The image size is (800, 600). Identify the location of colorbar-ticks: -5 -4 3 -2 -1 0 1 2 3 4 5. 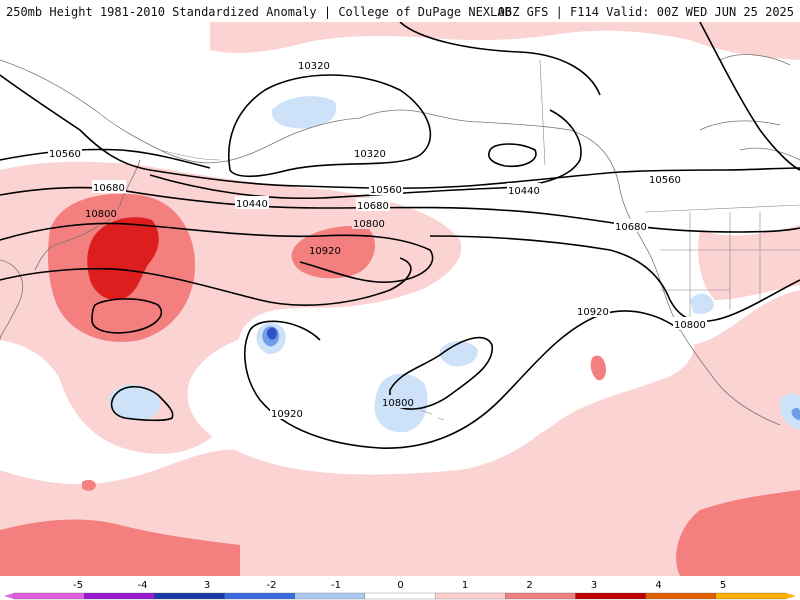
(399, 585).